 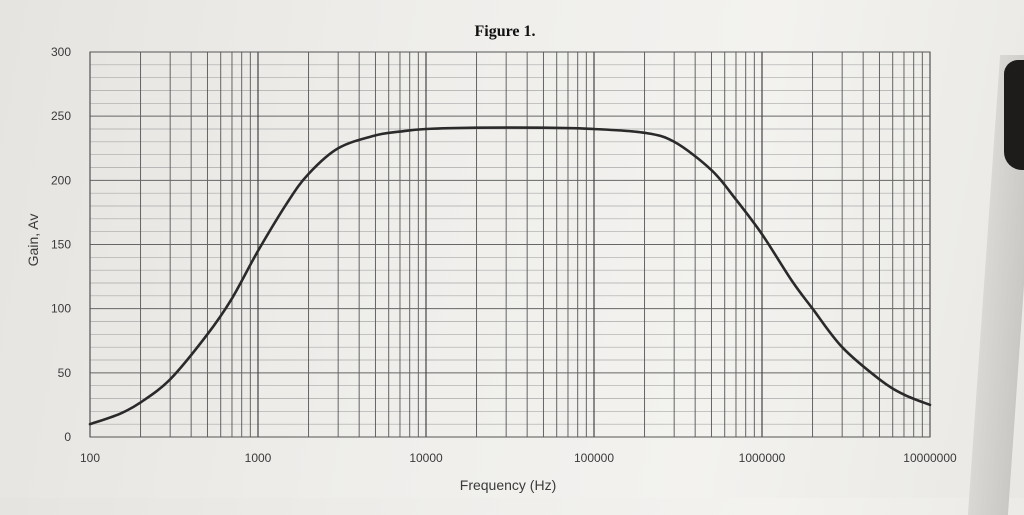 What do you see at coordinates (258, 458) in the screenshot?
I see `x-tick-label: 1000` at bounding box center [258, 458].